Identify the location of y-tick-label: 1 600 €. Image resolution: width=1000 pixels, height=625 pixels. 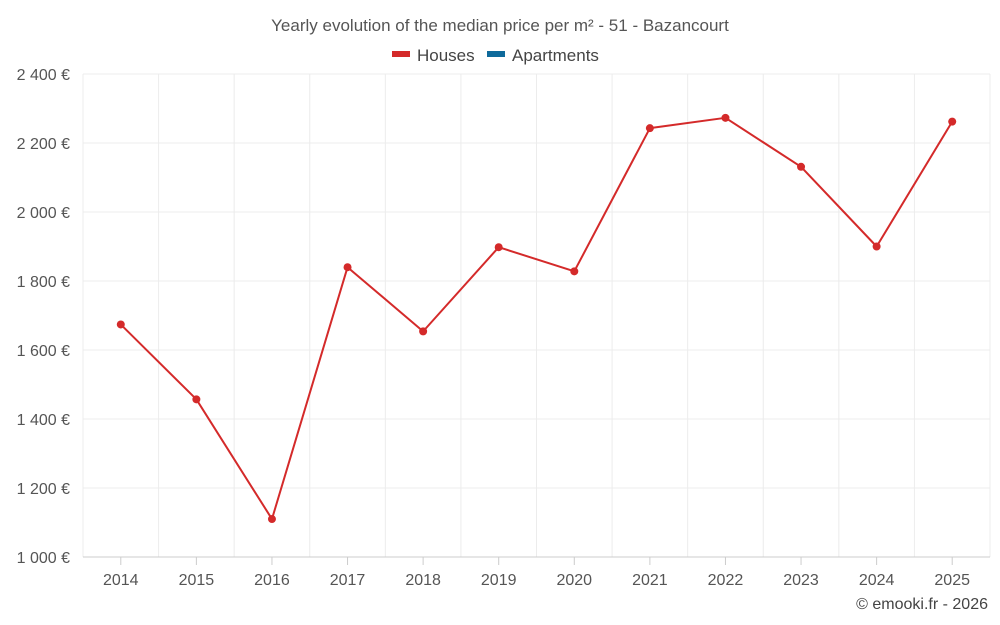
(43, 351).